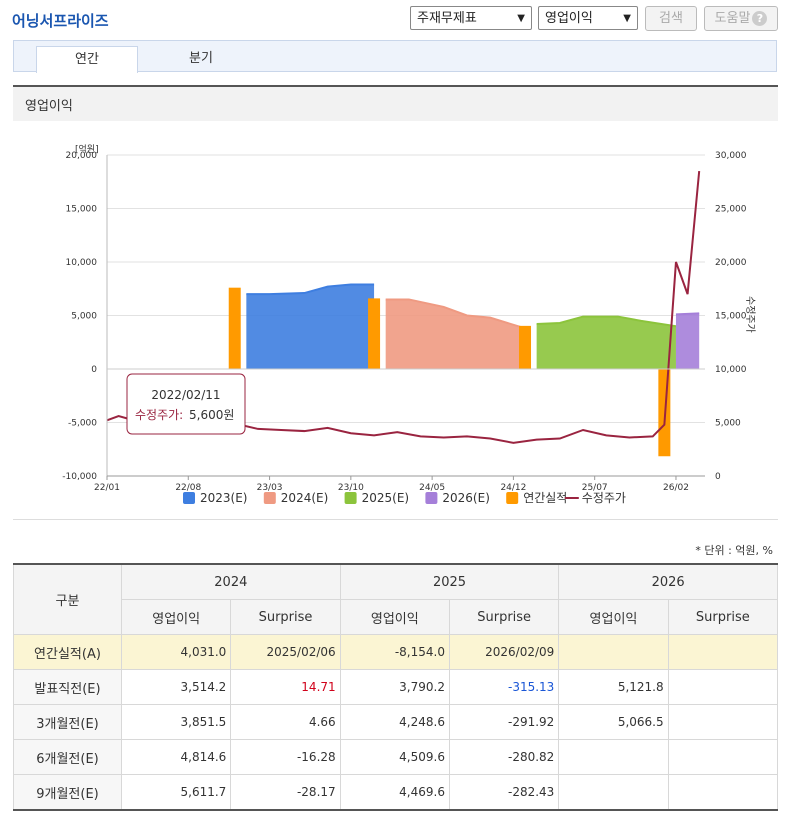 This screenshot has height=816, width=789. Describe the element at coordinates (731, 317) in the screenshot. I see `y2-tick-label: 15,000` at that location.